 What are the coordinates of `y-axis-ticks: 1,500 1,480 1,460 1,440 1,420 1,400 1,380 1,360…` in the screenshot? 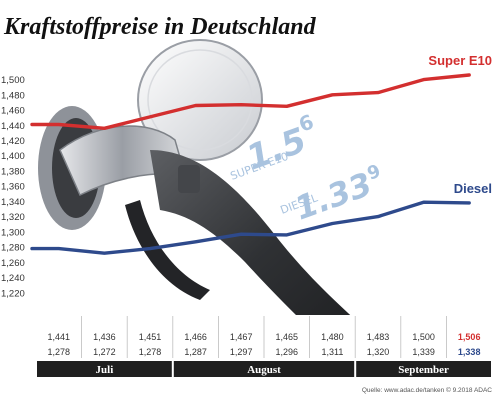 It's located at (13, 187).